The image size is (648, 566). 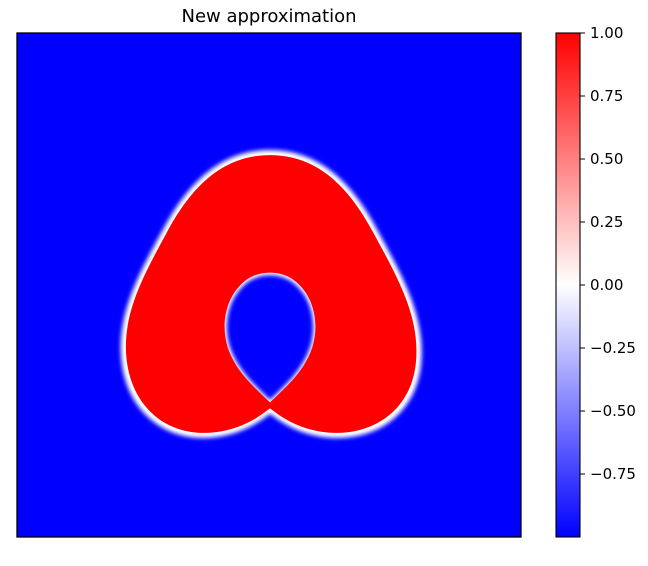 What do you see at coordinates (613, 411) in the screenshot?
I see `colorbar-tick-label: −0.50` at bounding box center [613, 411].